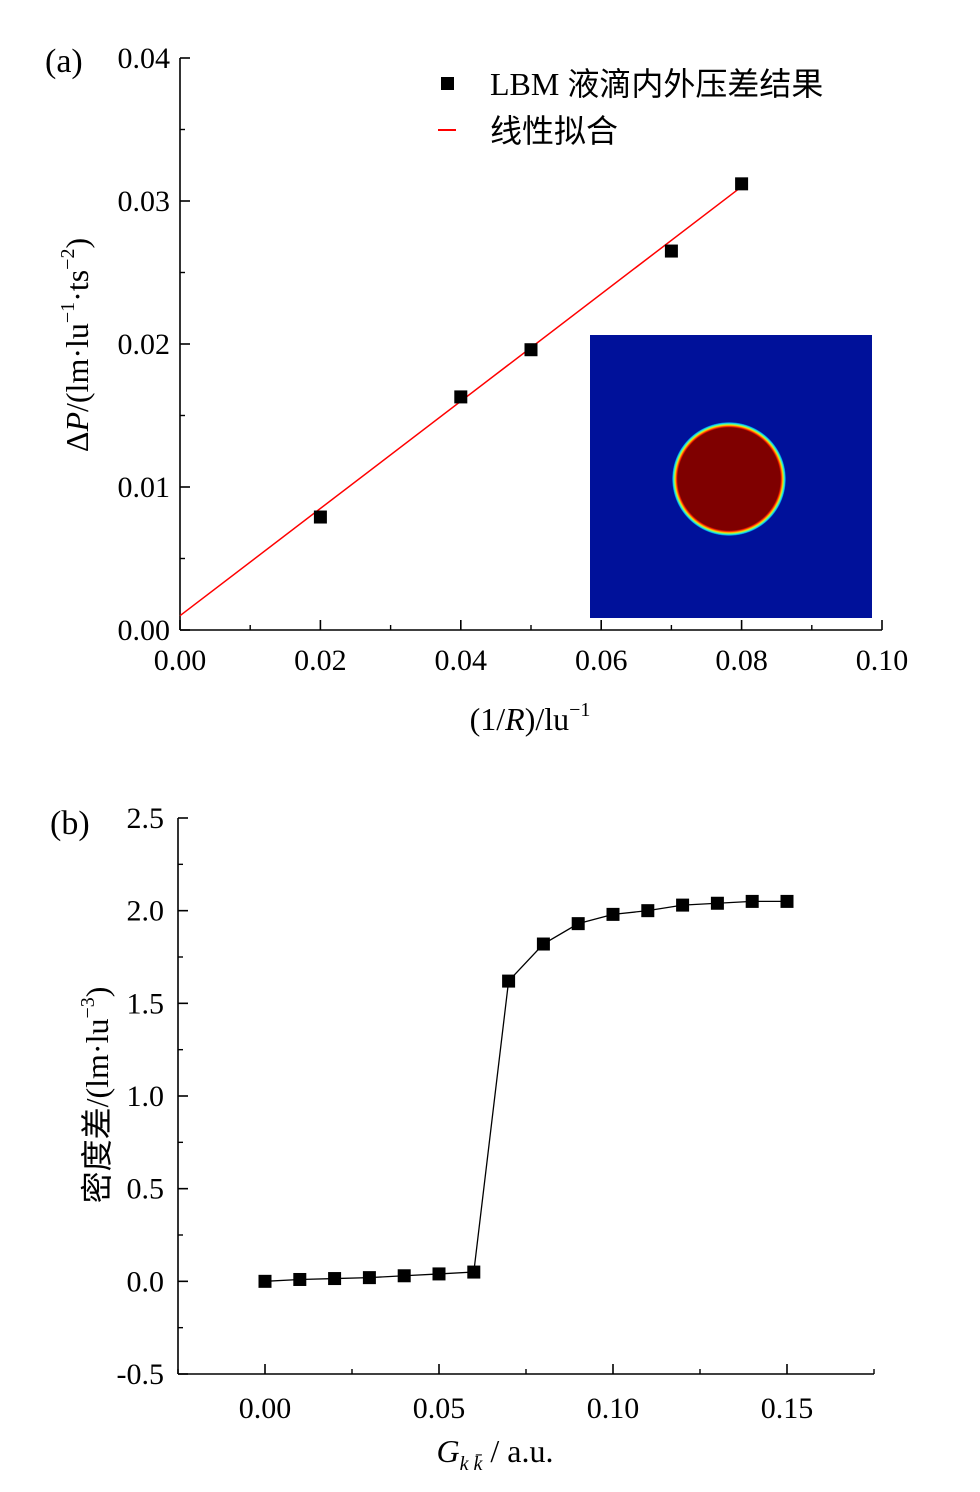 The image size is (980, 1492). What do you see at coordinates (531, 648) in the screenshot?
I see `x-ticks-a: 0.00 0.02 0.04 0.06 0.08 0.10` at bounding box center [531, 648].